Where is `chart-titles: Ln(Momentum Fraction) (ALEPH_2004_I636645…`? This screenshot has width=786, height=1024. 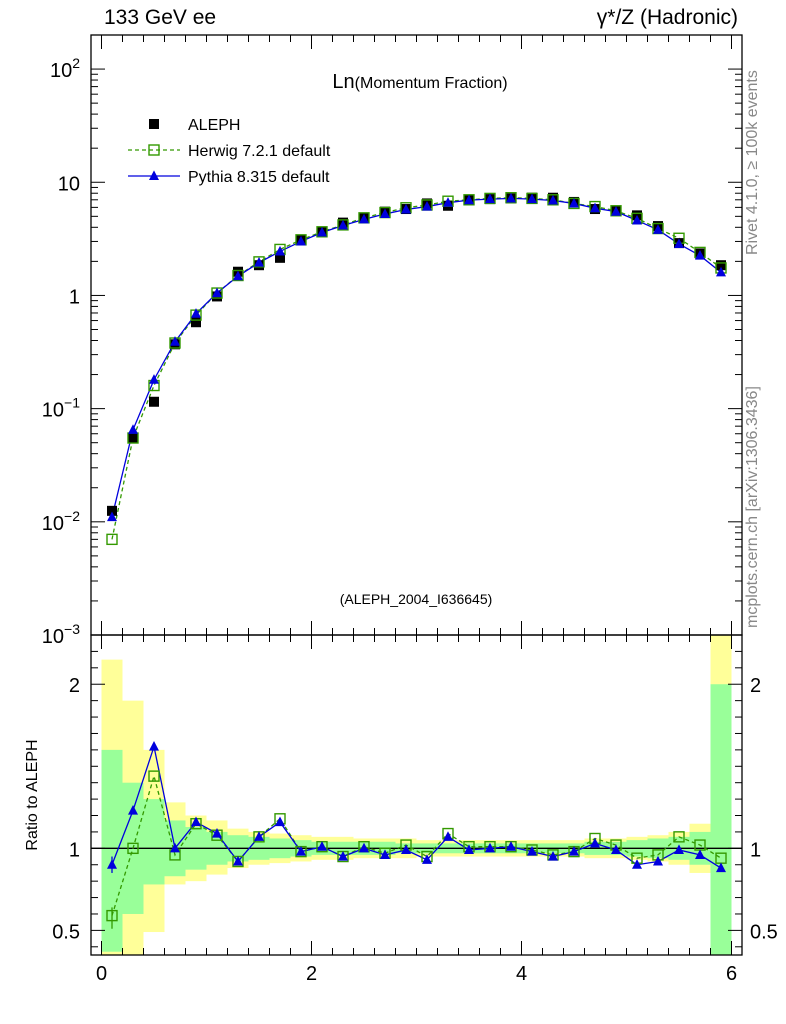
chart-titles: Ln(Momentum Fraction) (ALEPH_2004_I636645… is located at coordinates (419, 339).